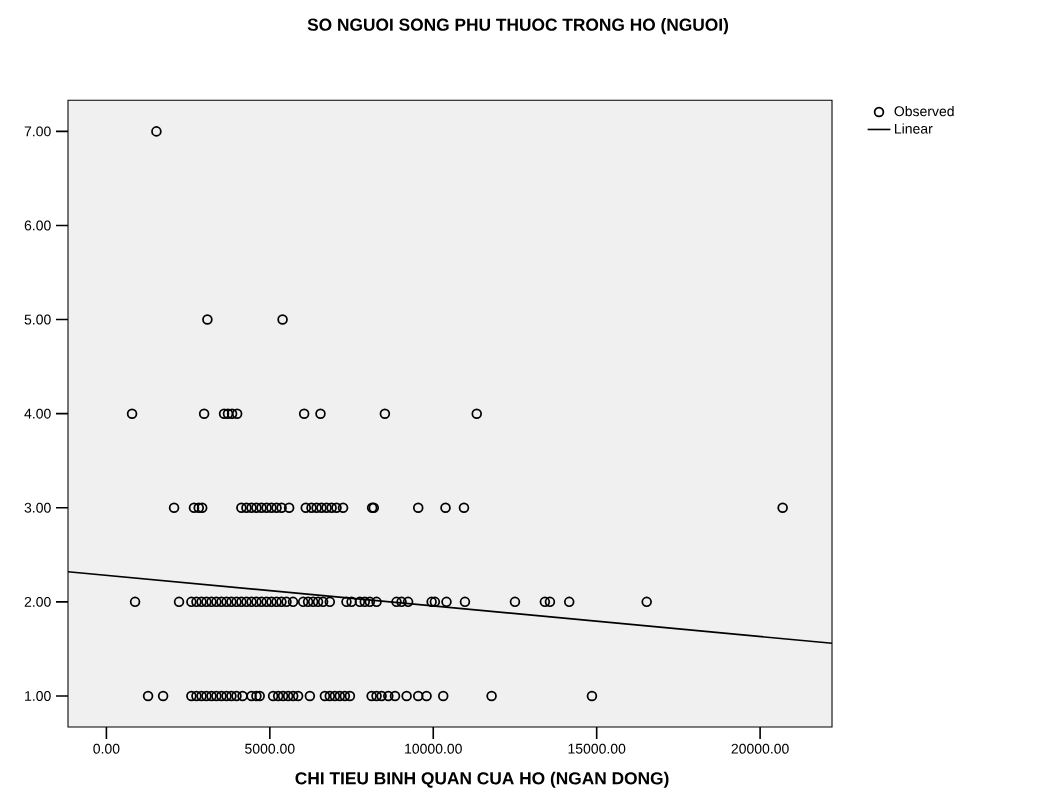  Describe the element at coordinates (518, 26) in the screenshot. I see `chart-title: SO NGUOI SONG PHU THUOC TRONG HO (NGUOI)` at that location.